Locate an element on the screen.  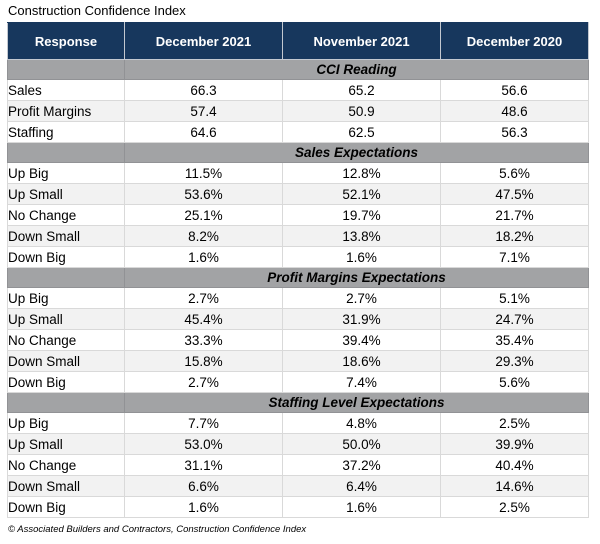
value-cell: 7.4% is located at coordinates (361, 382).